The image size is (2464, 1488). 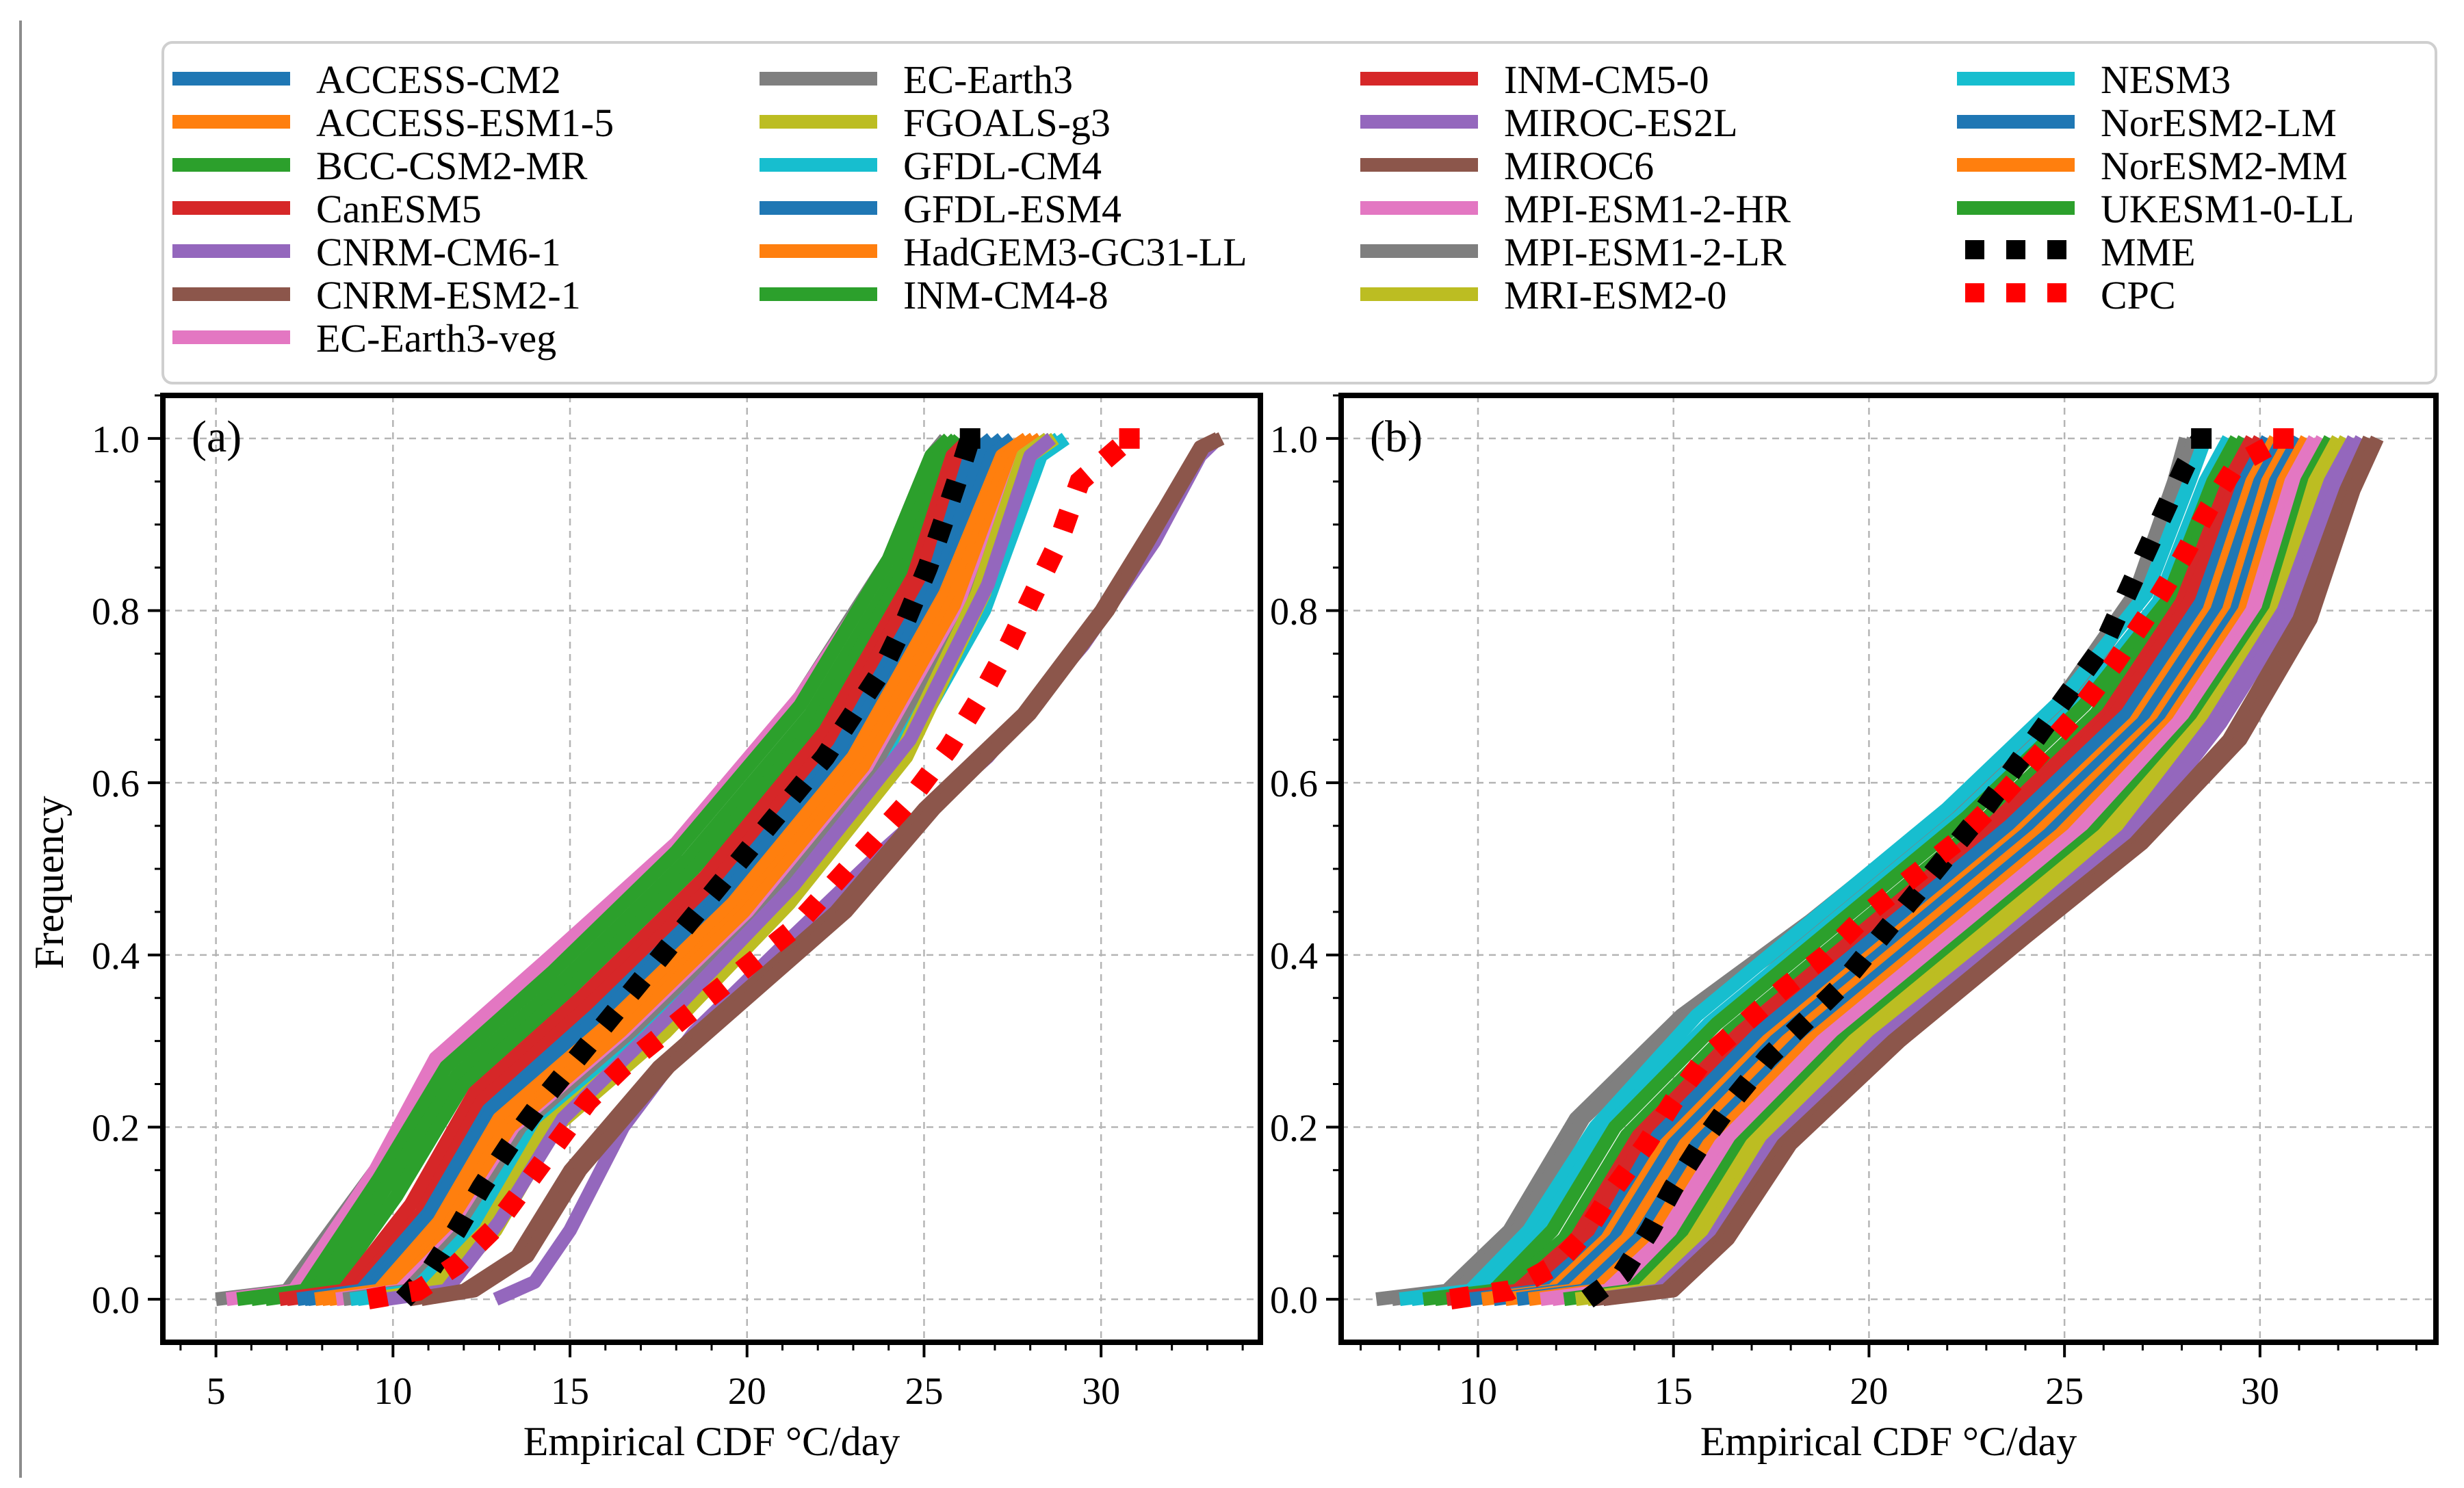 I want to click on panel-a-ytick-label-0-2: 0.2, so click(x=116, y=1128).